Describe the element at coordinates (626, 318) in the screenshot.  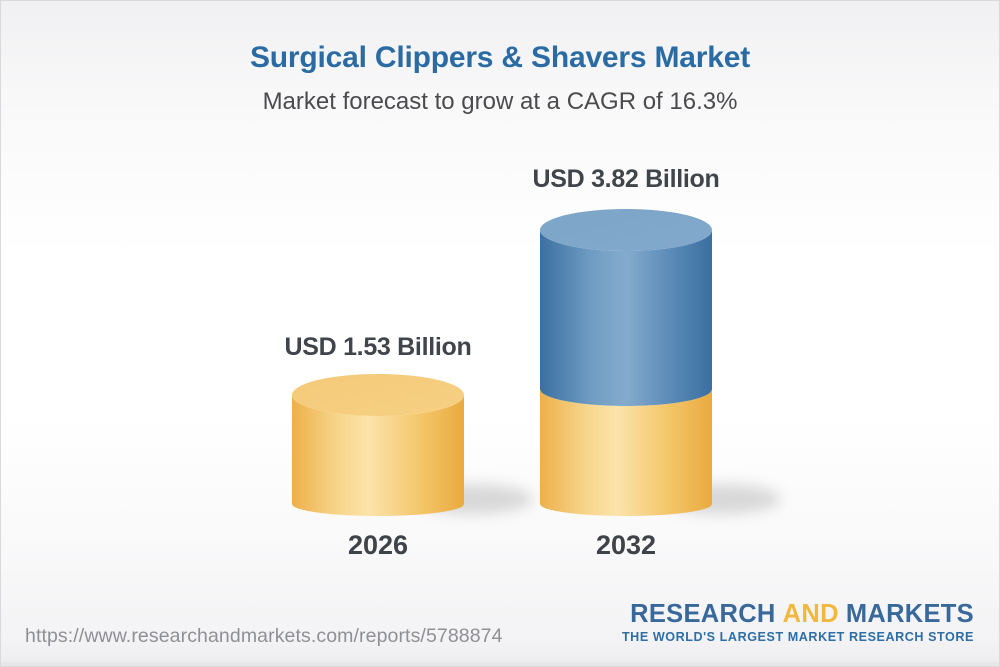
I see `bar-2032-blue-segment` at that location.